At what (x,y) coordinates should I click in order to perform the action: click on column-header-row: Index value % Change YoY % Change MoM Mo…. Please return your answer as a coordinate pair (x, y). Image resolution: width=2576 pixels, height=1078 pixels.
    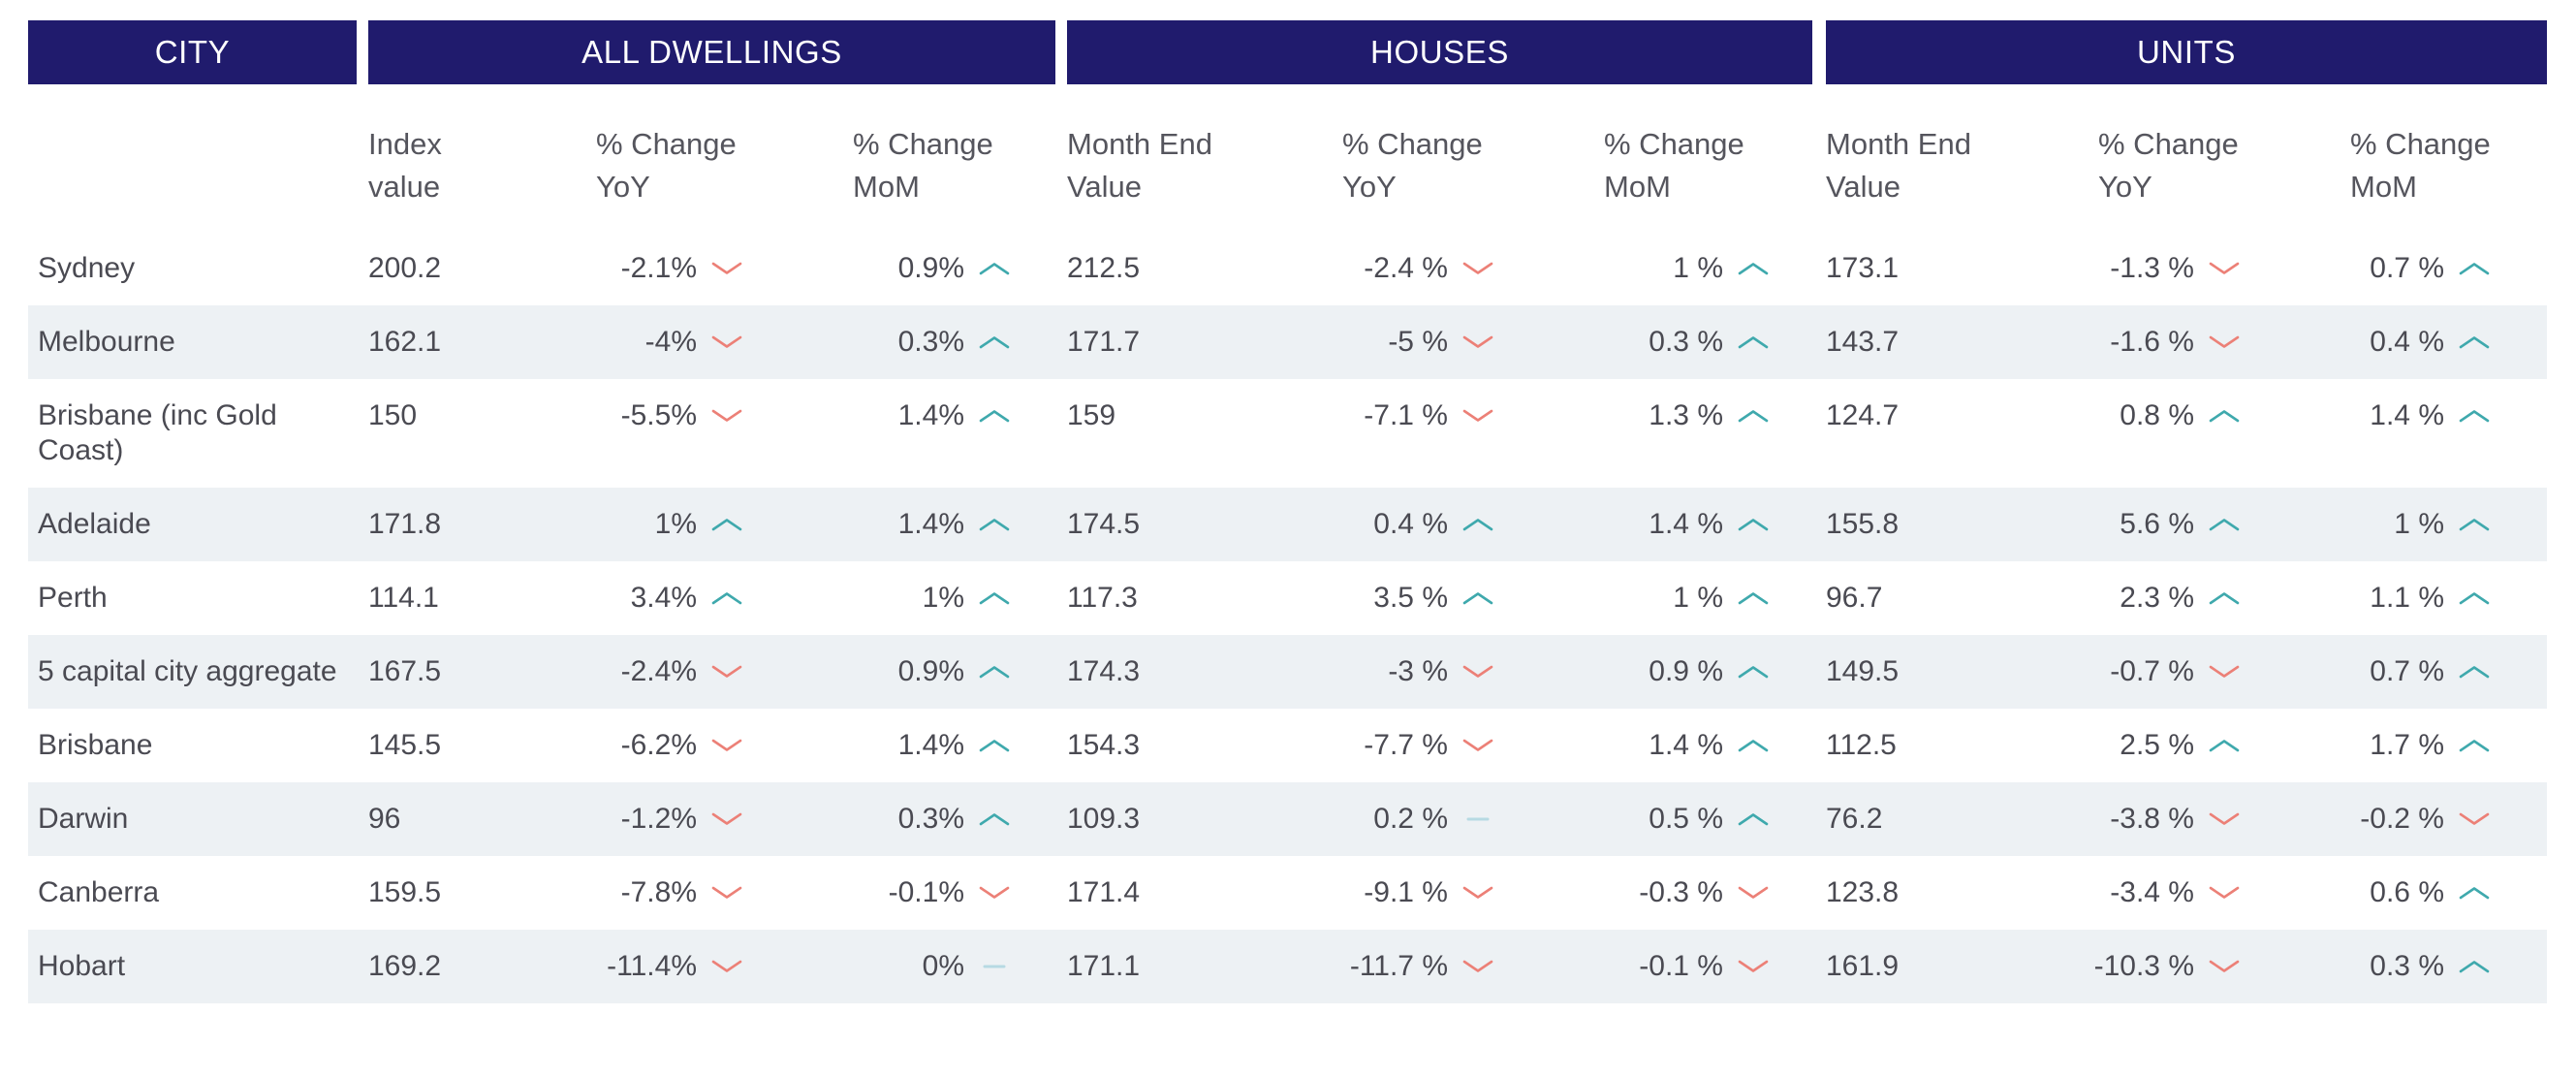
    Looking at the image, I should click on (1287, 158).